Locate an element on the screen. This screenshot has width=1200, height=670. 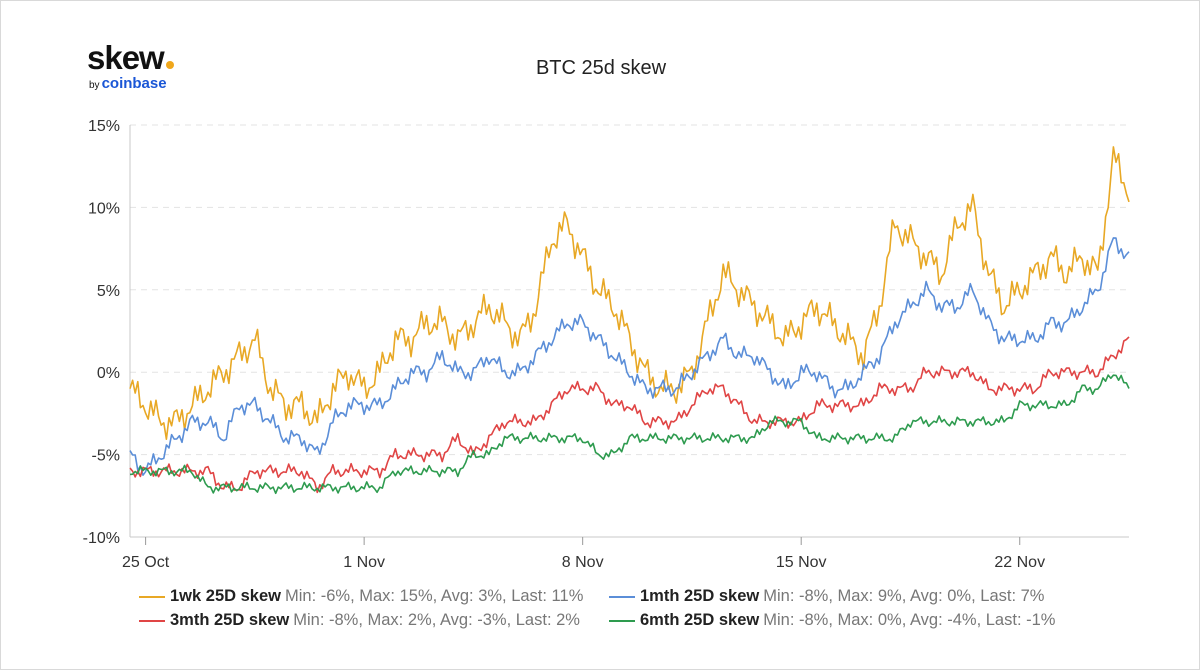
chart-title: BTC 25d skew is located at coordinates (601, 68).